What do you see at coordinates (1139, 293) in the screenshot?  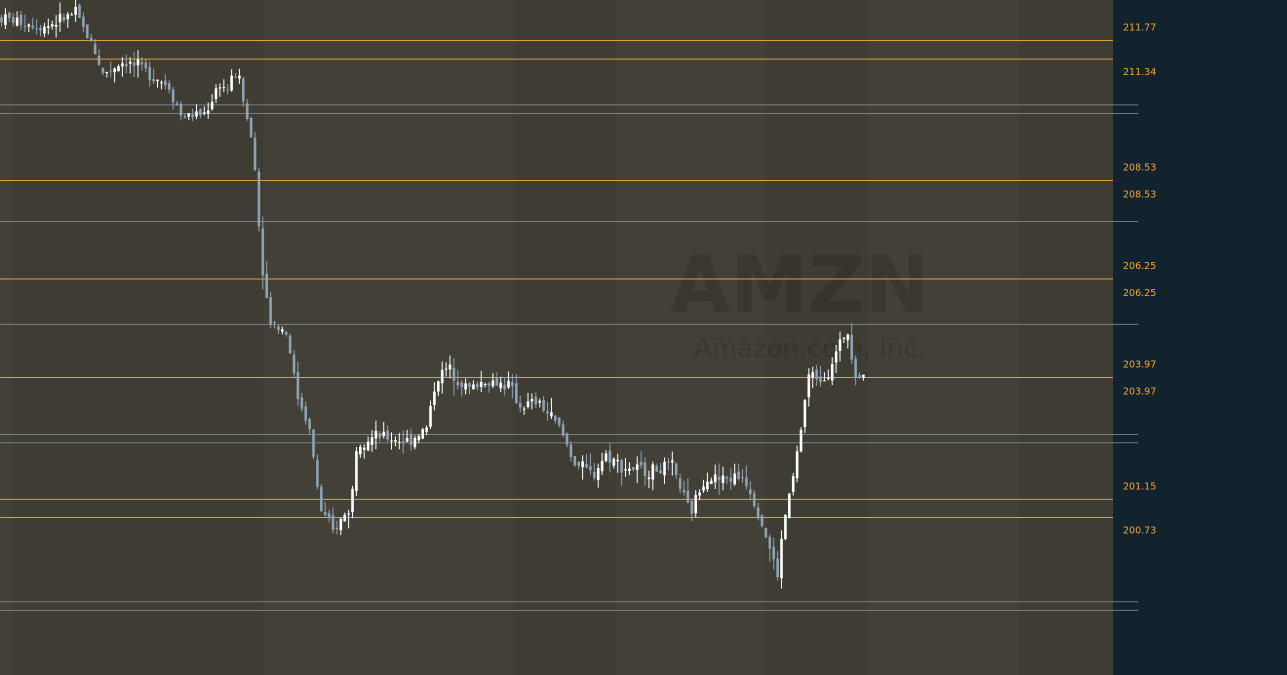 I see `price-label-5: 206.25` at bounding box center [1139, 293].